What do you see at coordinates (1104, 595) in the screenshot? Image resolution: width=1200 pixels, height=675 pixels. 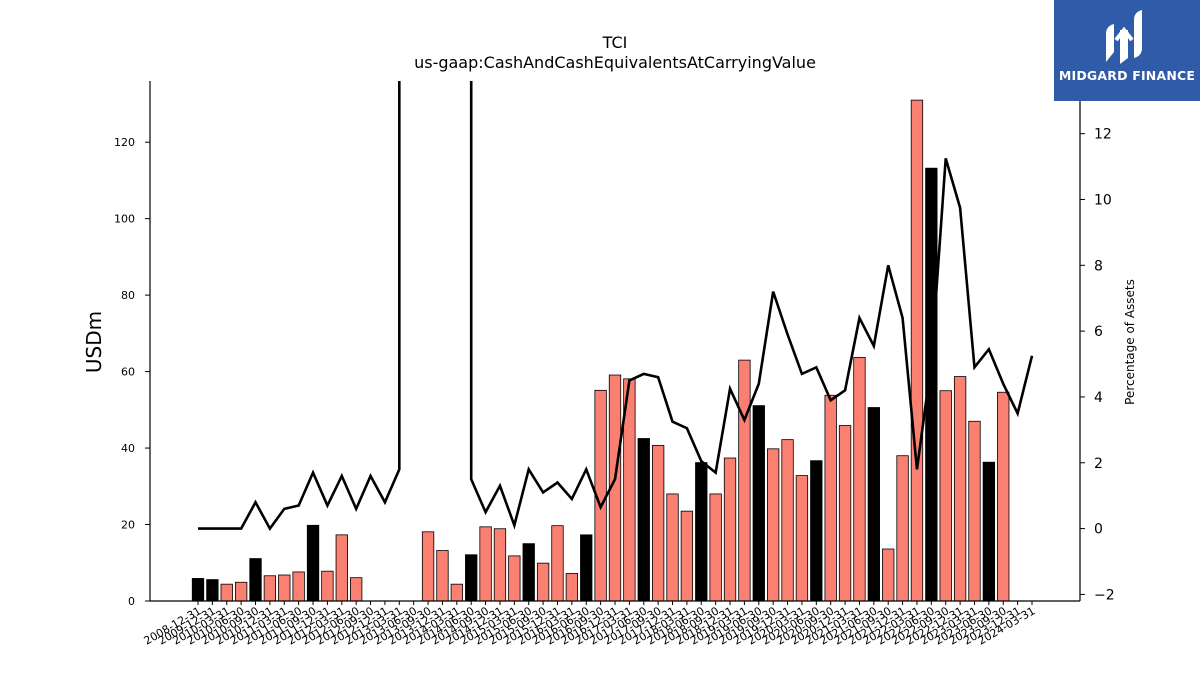 I see `y2-tick-label: −2` at bounding box center [1104, 595].